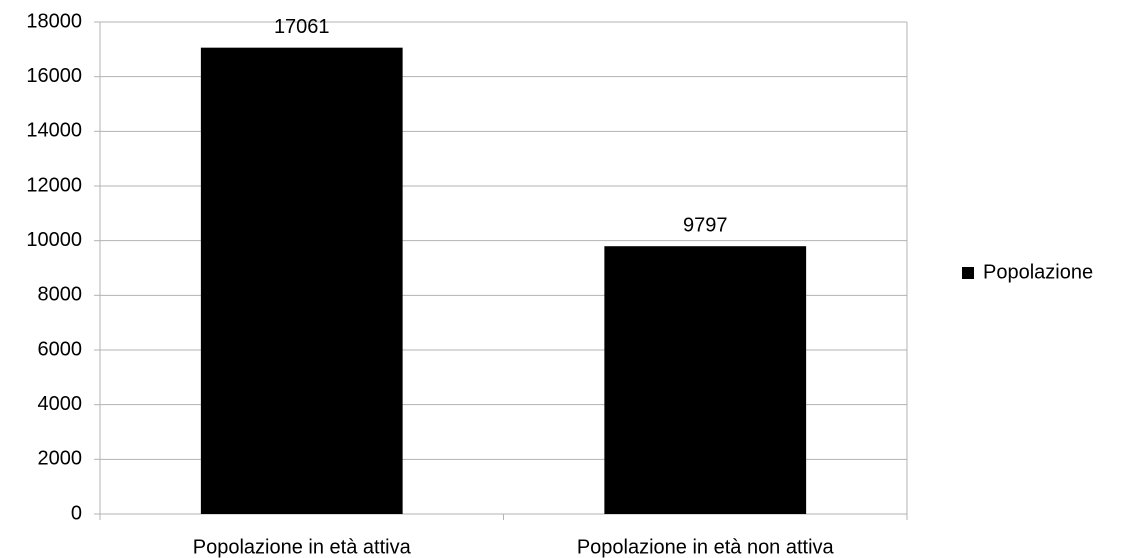 The height and width of the screenshot is (558, 1133). I want to click on y-tick-label: 12000, so click(54, 185).